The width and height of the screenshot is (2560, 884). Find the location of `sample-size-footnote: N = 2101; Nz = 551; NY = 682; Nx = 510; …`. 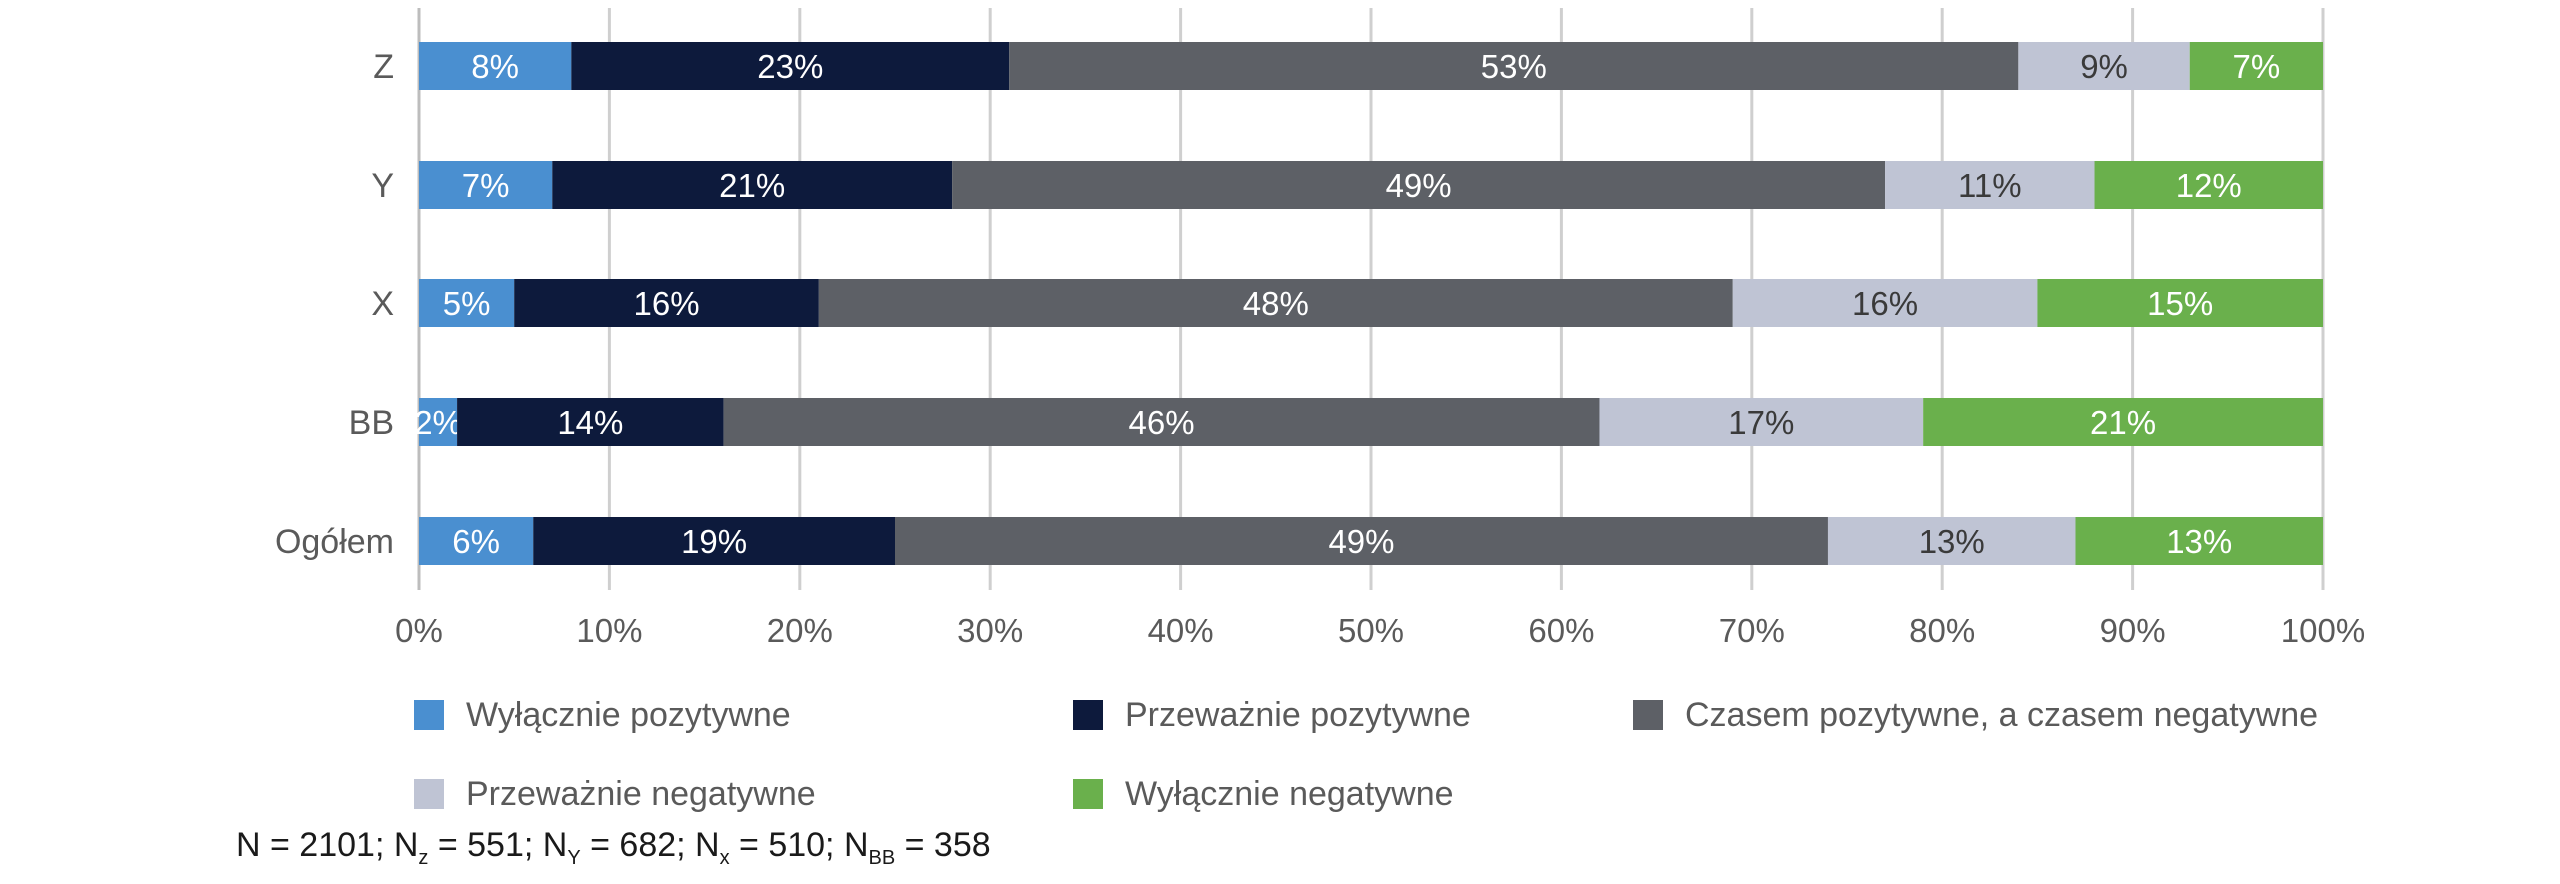

sample-size-footnote: N = 2101; Nz = 551; NY = 682; Nx = 510; … is located at coordinates (613, 848).